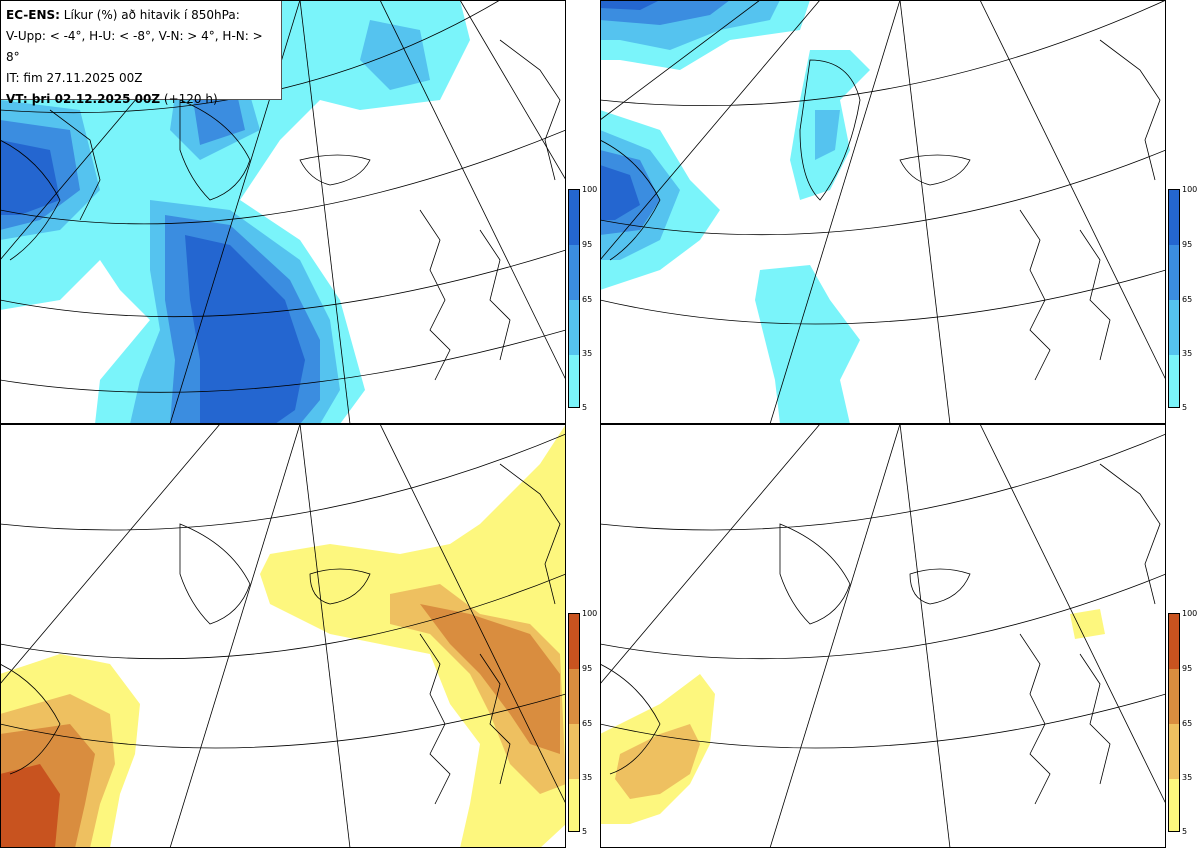  Describe the element at coordinates (123, 15) in the screenshot. I see `title-line: EC-ENS: Líkur (%) að hitavik í 850hPa:` at that location.